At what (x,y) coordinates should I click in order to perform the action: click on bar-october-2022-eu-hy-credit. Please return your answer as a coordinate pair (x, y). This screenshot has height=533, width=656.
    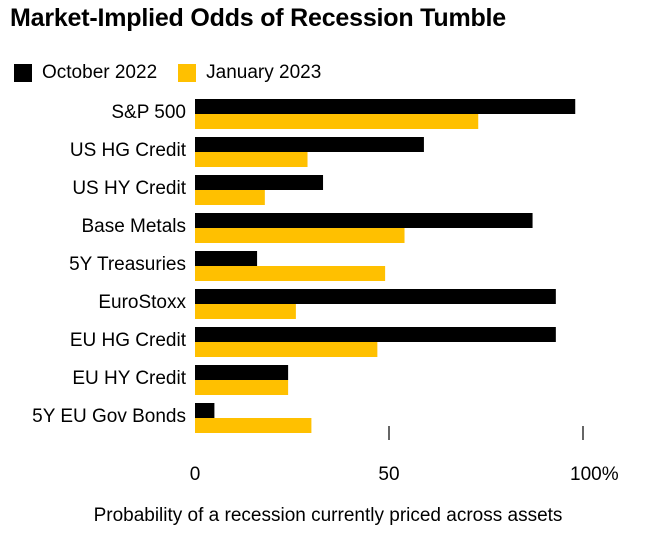
    Looking at the image, I should click on (242, 372).